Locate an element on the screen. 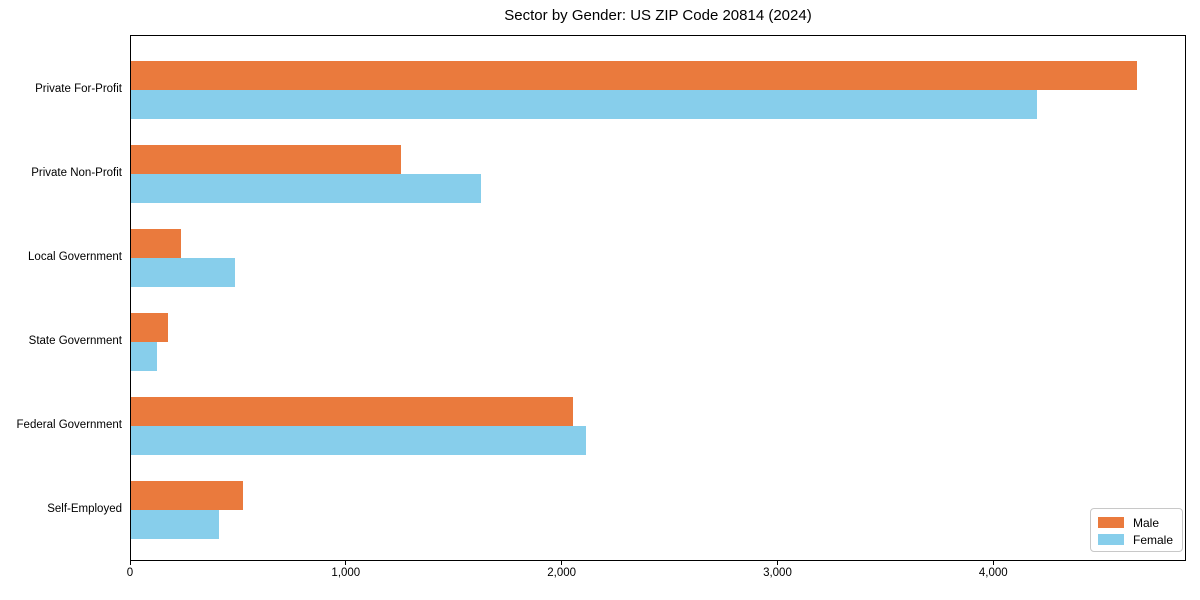  y-tick-label-self-employed: Self-Employed is located at coordinates (84, 508).